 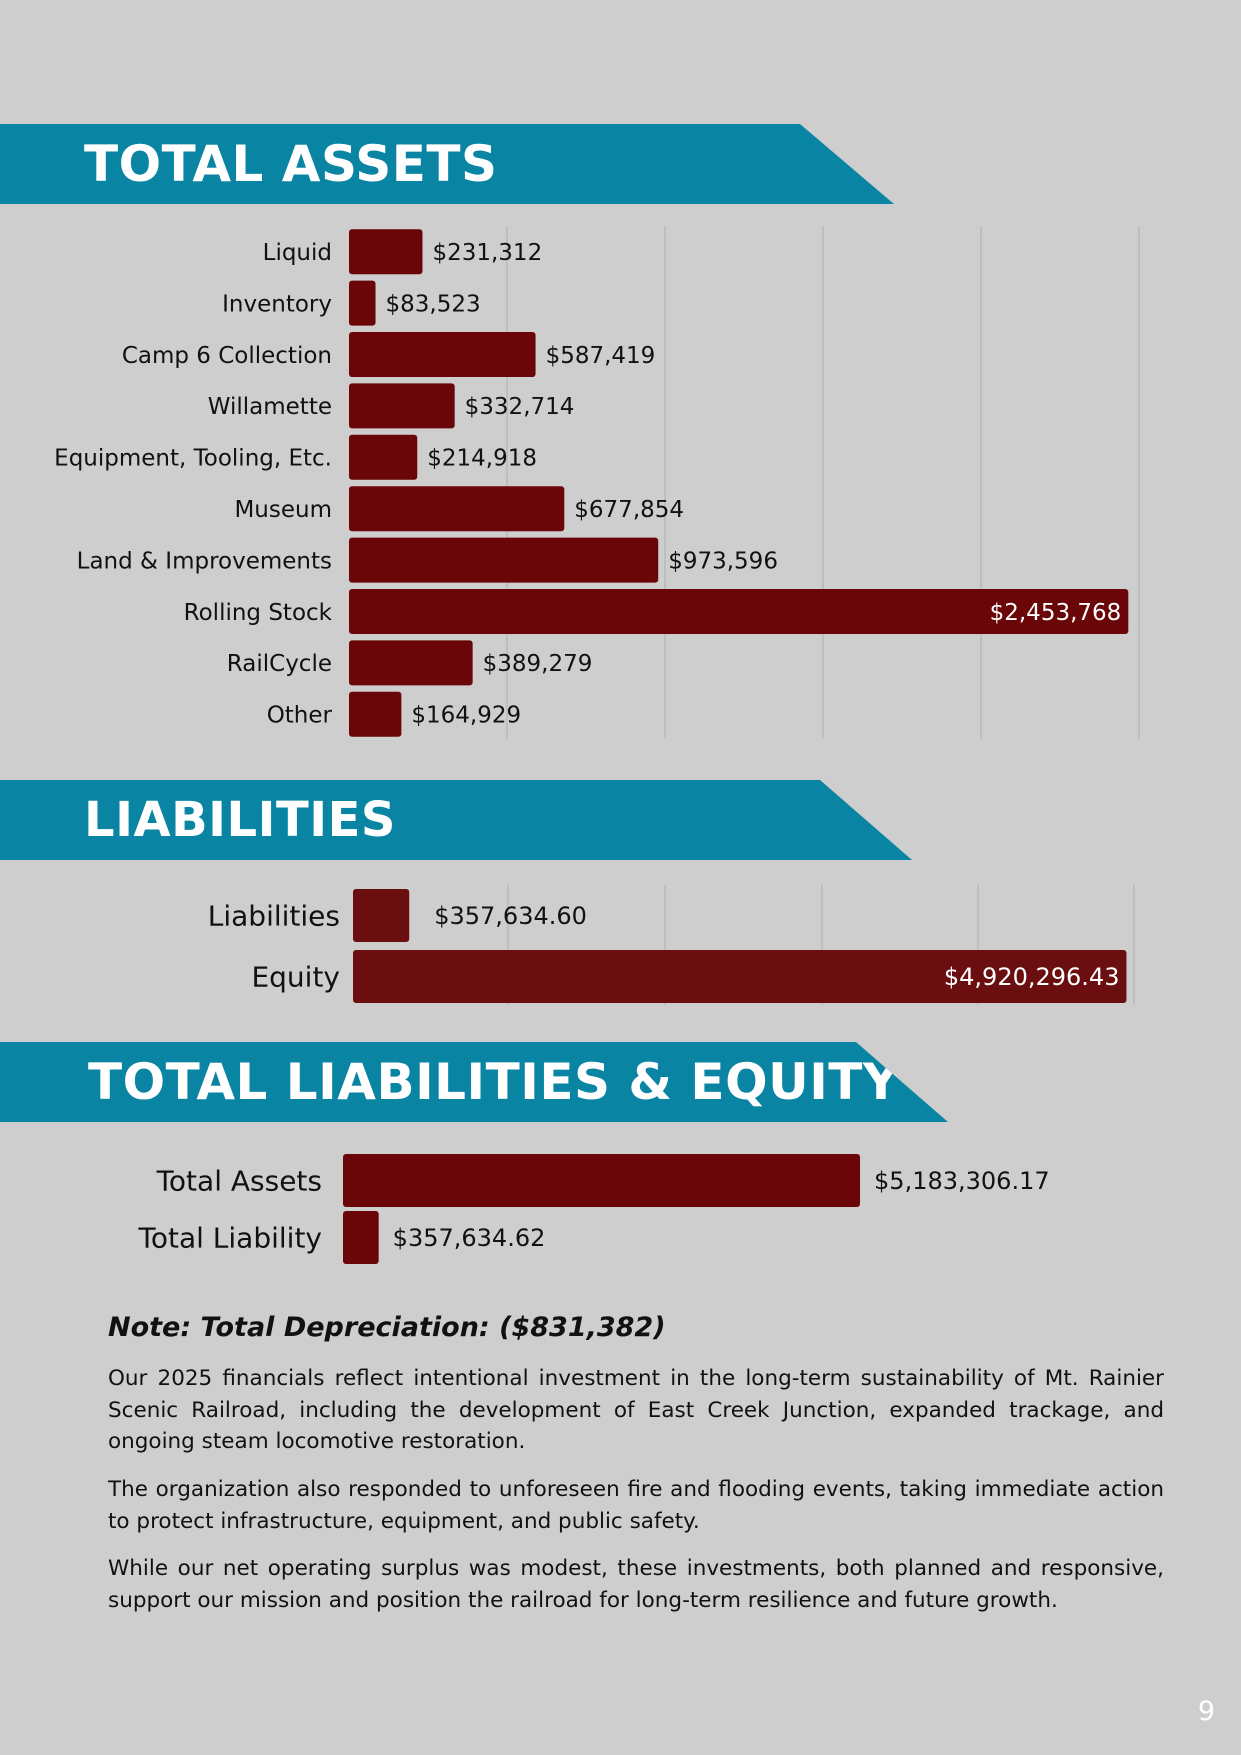 I want to click on data-label-inventory: $83,523, so click(x=433, y=304).